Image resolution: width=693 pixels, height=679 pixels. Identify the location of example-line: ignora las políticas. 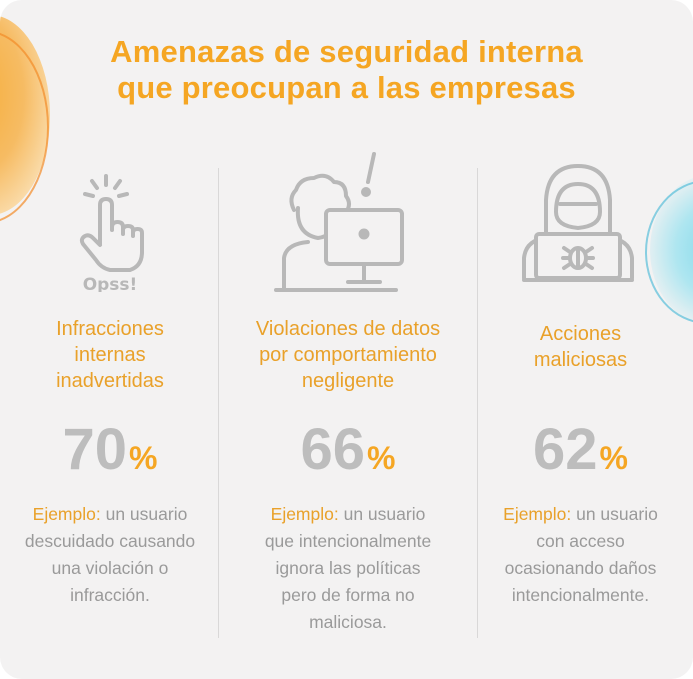
(348, 568).